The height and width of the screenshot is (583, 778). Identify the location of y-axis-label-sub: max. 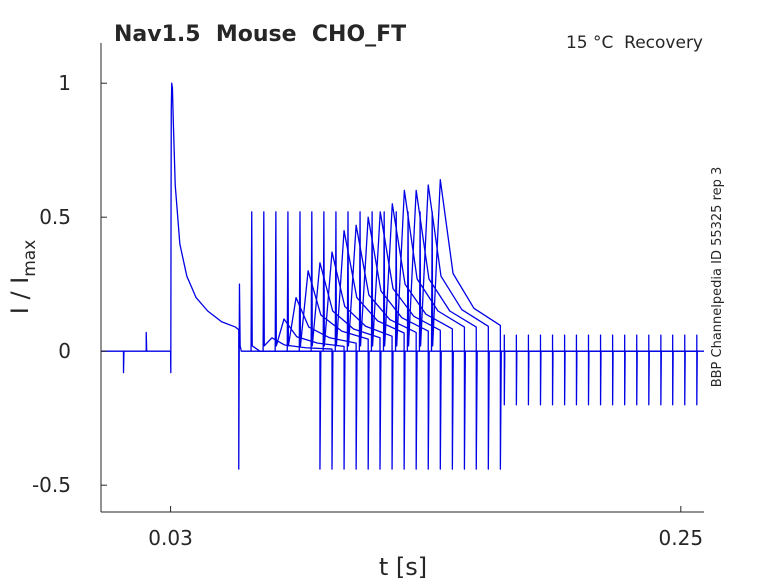
(30, 258).